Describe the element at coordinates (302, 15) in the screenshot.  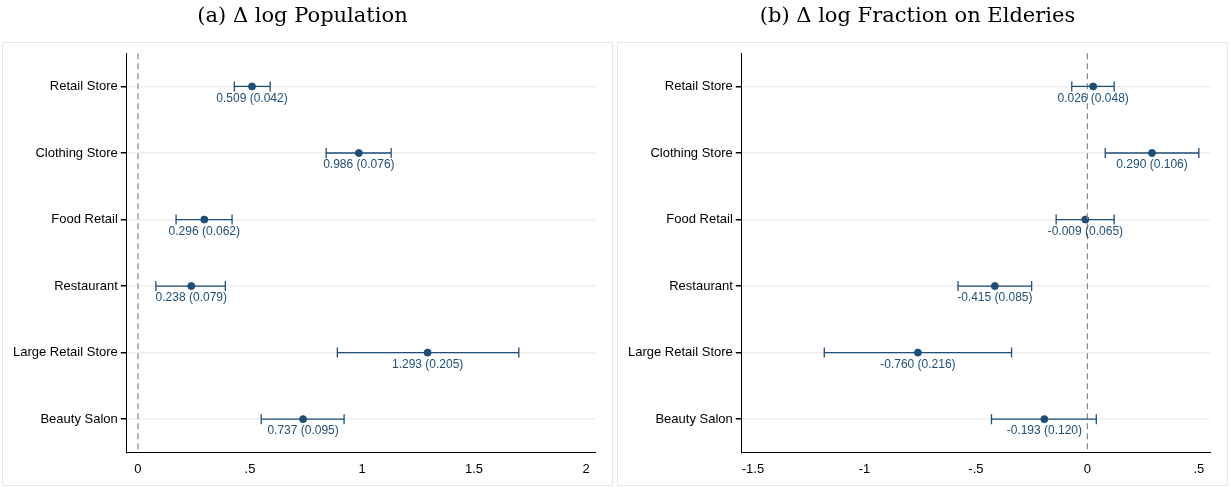
I see `chart-title: (a) Δ log Population` at that location.